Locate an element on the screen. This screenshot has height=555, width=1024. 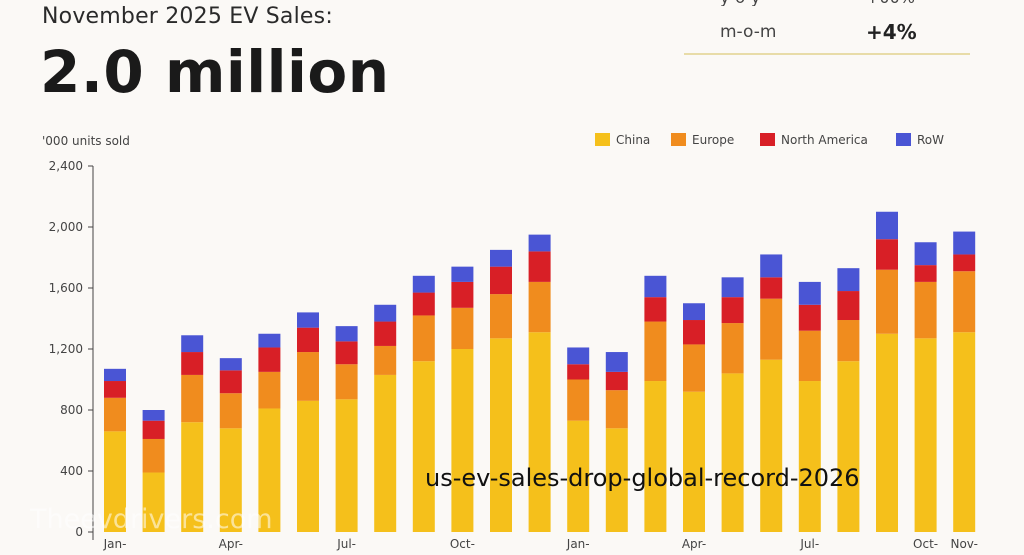
legend-label: Europe is located at coordinates (713, 140).